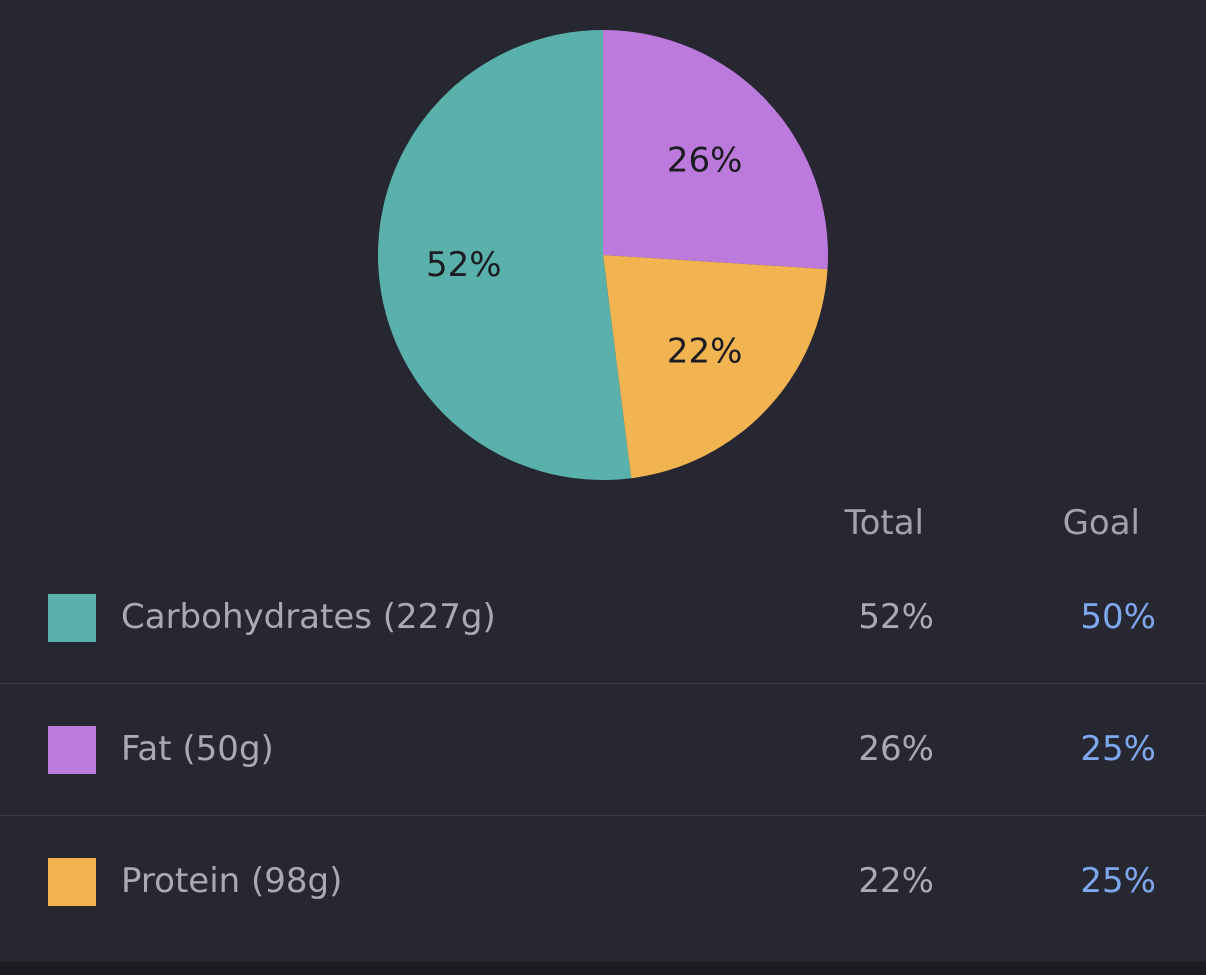 The height and width of the screenshot is (975, 1206). I want to click on protein-label: Protein (98g), so click(232, 881).